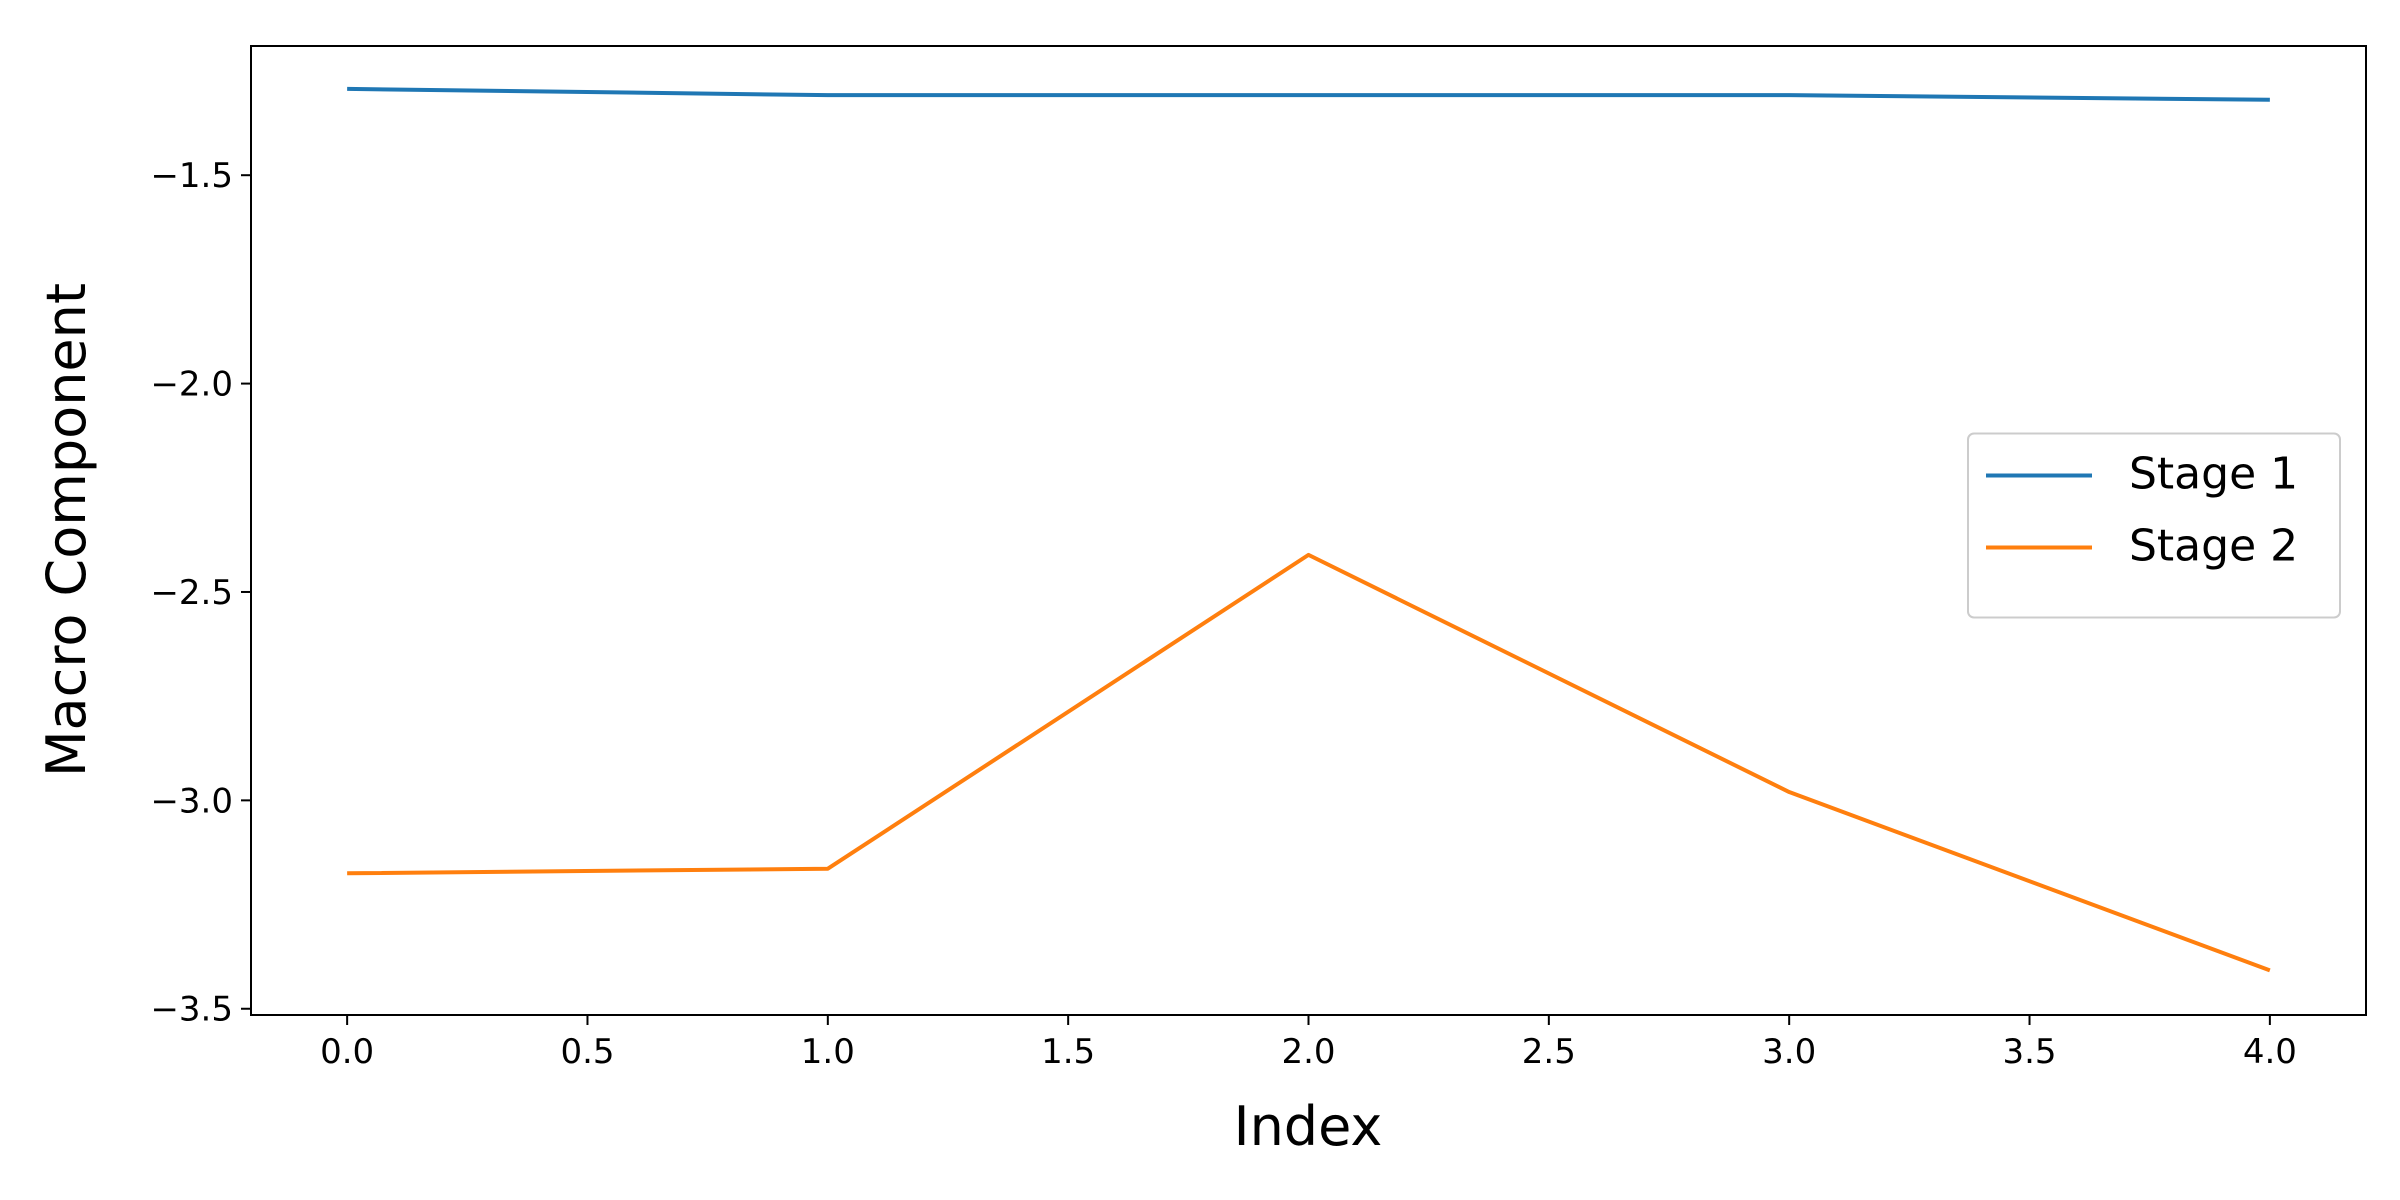 Image resolution: width=2400 pixels, height=1200 pixels. I want to click on x-axis-label: Index, so click(1308, 1126).